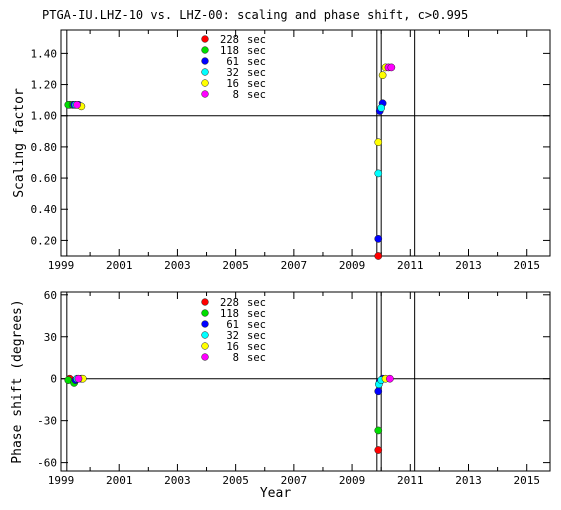 Image resolution: width=561 pixels, height=510 pixels. Describe the element at coordinates (17, 381) in the screenshot. I see `y-axis-label: Phase shift (degrees)` at that location.